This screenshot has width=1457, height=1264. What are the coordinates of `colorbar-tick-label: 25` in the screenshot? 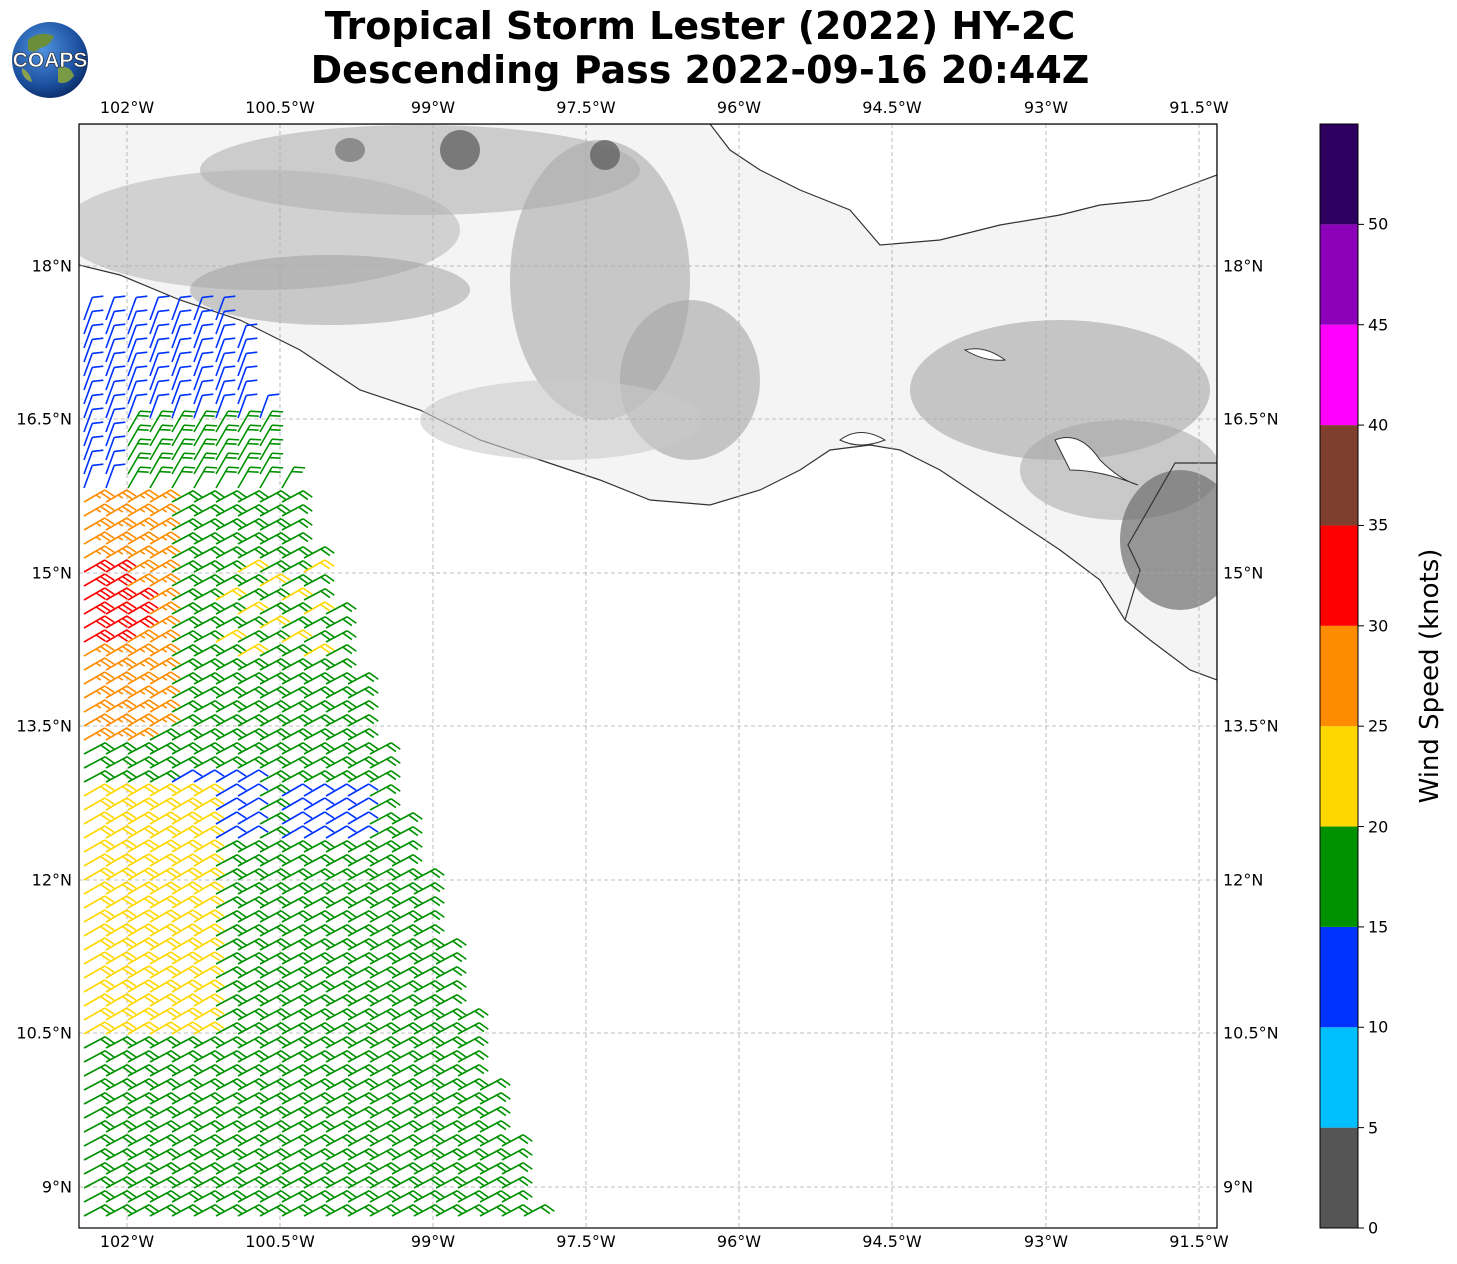 It's located at (1378, 726).